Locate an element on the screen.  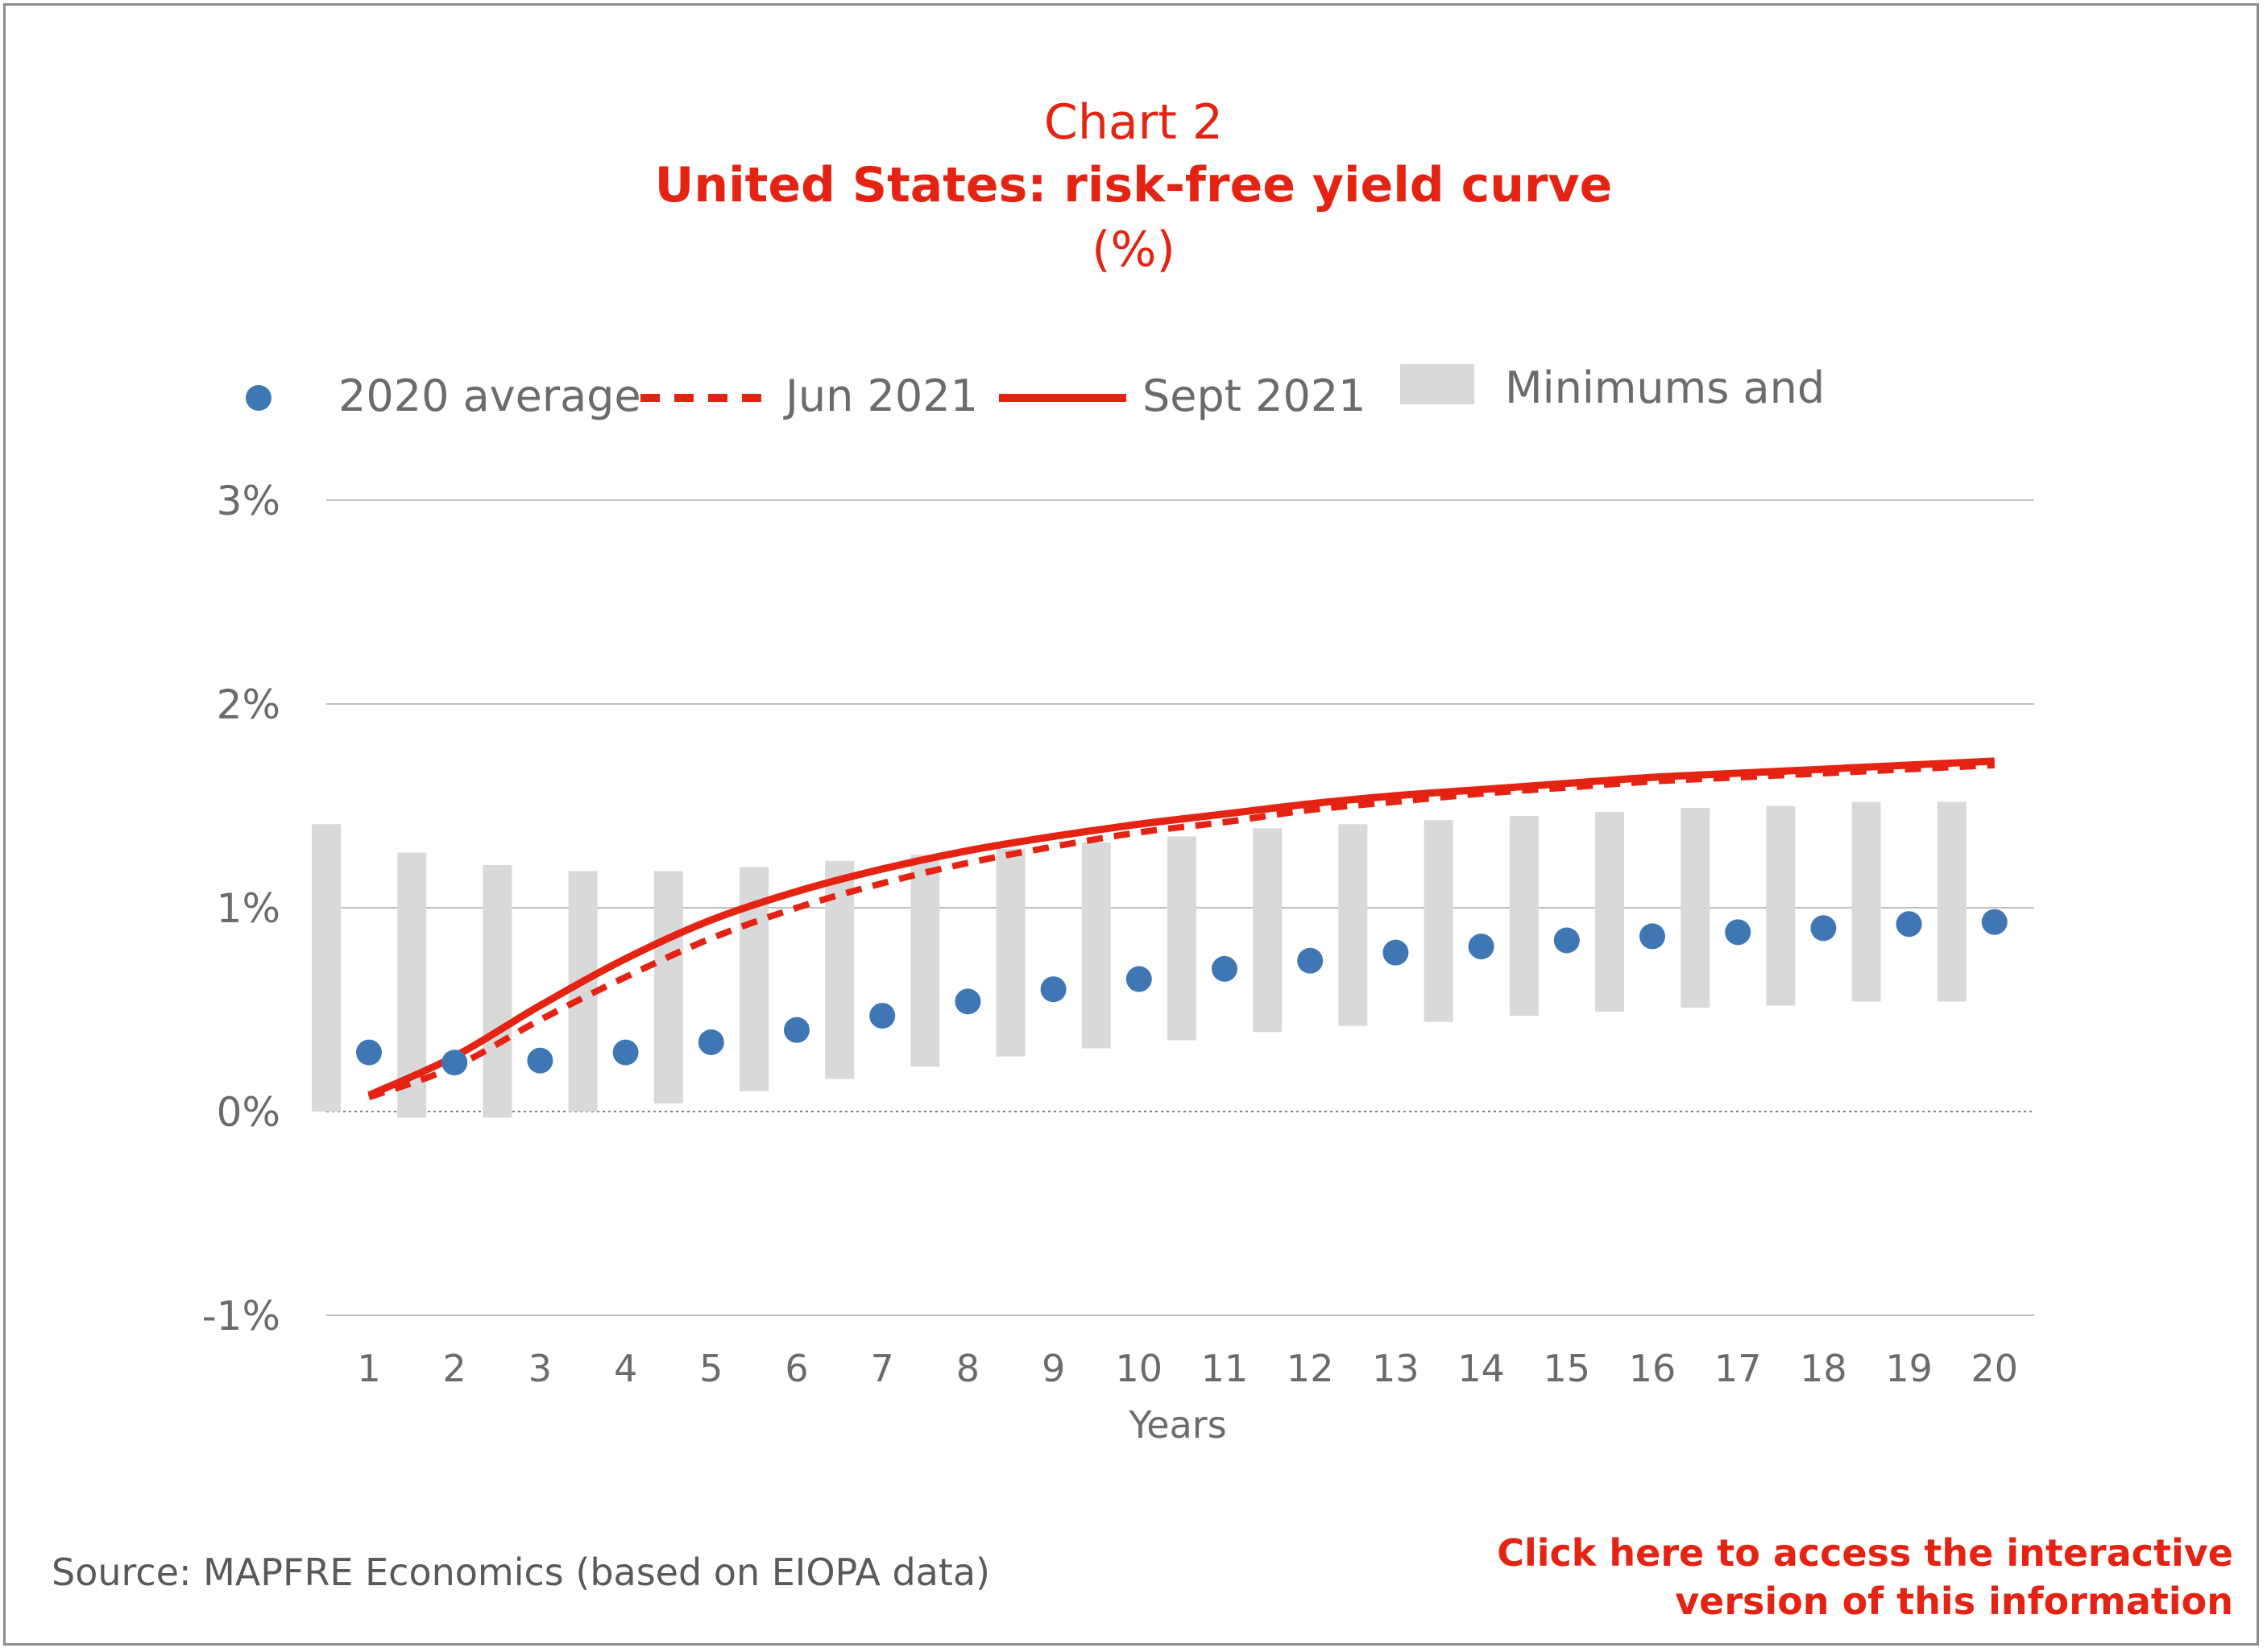
x-tick-label-15: 15 is located at coordinates (1567, 1368).